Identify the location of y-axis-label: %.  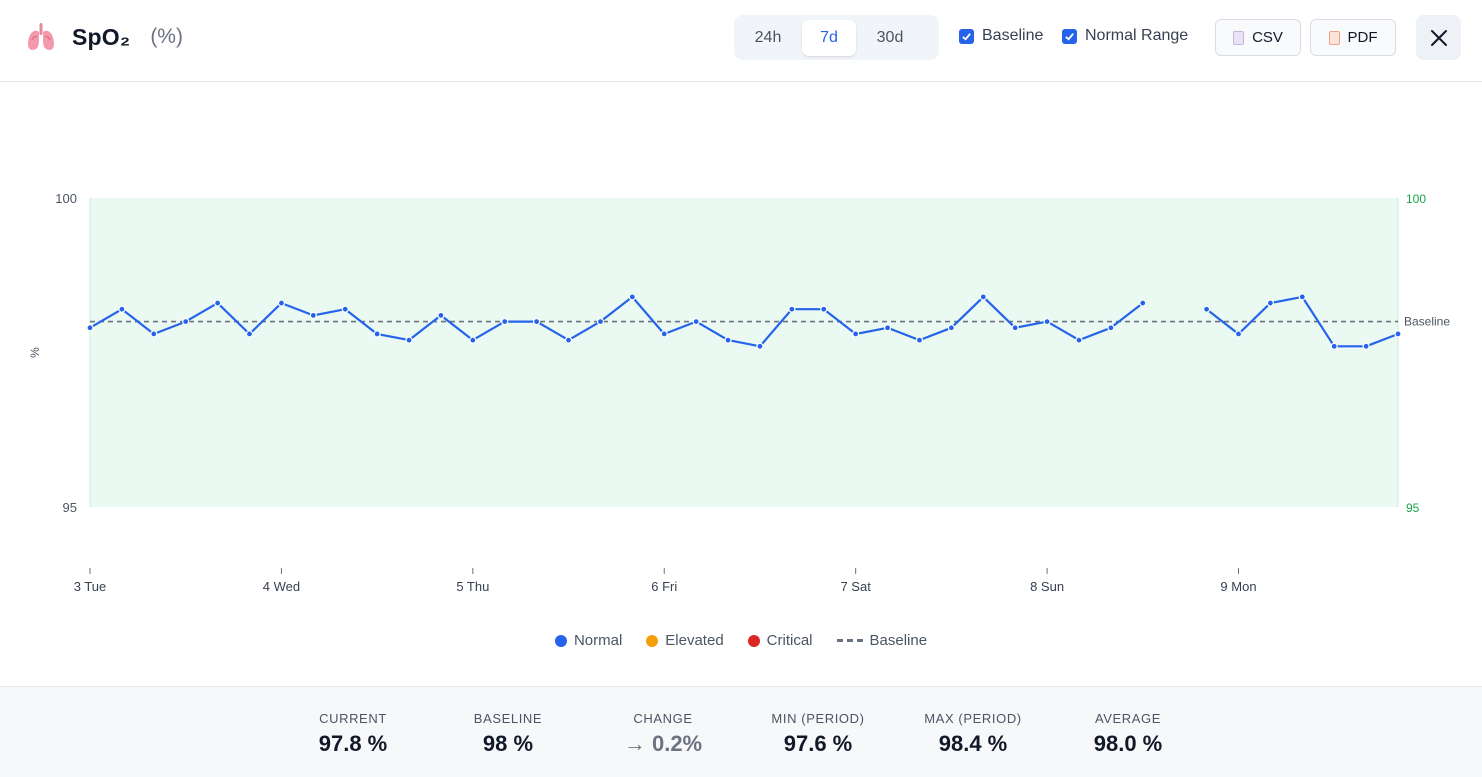
(35, 352).